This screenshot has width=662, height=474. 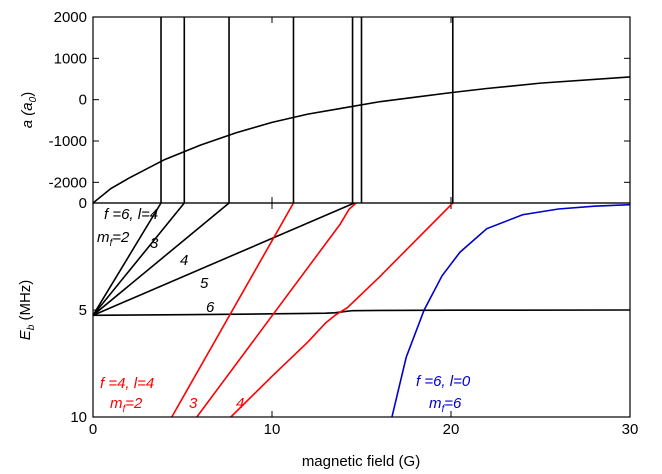 I want to click on annotation: f =6, l=4, so click(x=131, y=214).